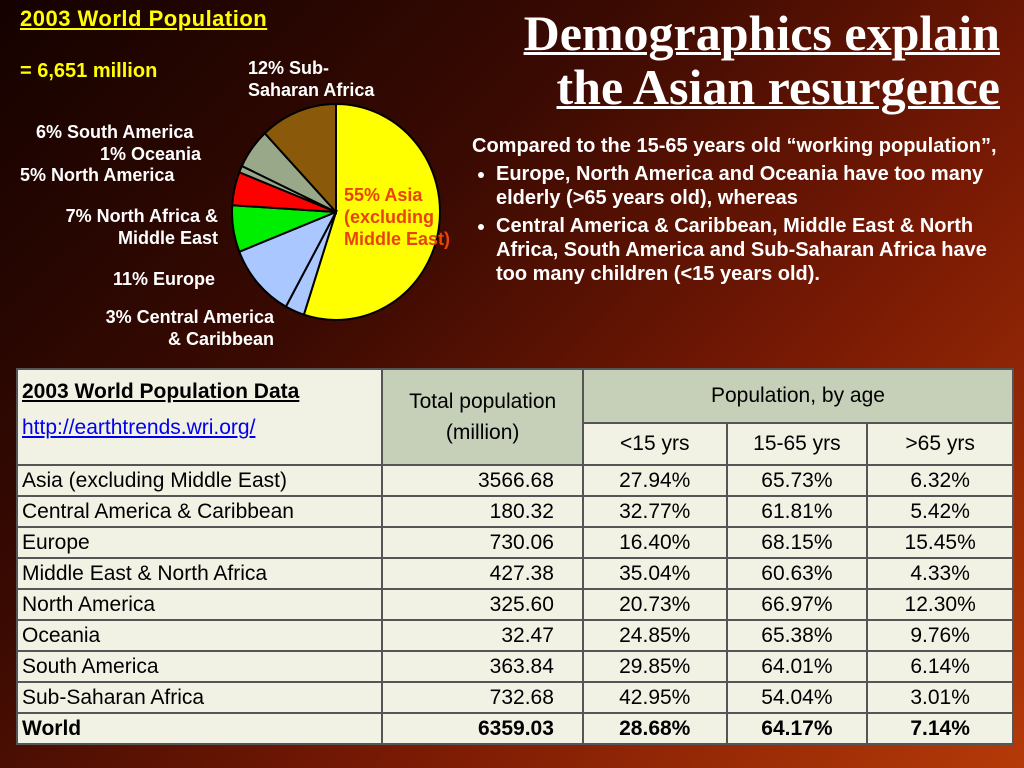 This screenshot has height=768, width=1024. What do you see at coordinates (199, 666) in the screenshot?
I see `cell-region: South America` at bounding box center [199, 666].